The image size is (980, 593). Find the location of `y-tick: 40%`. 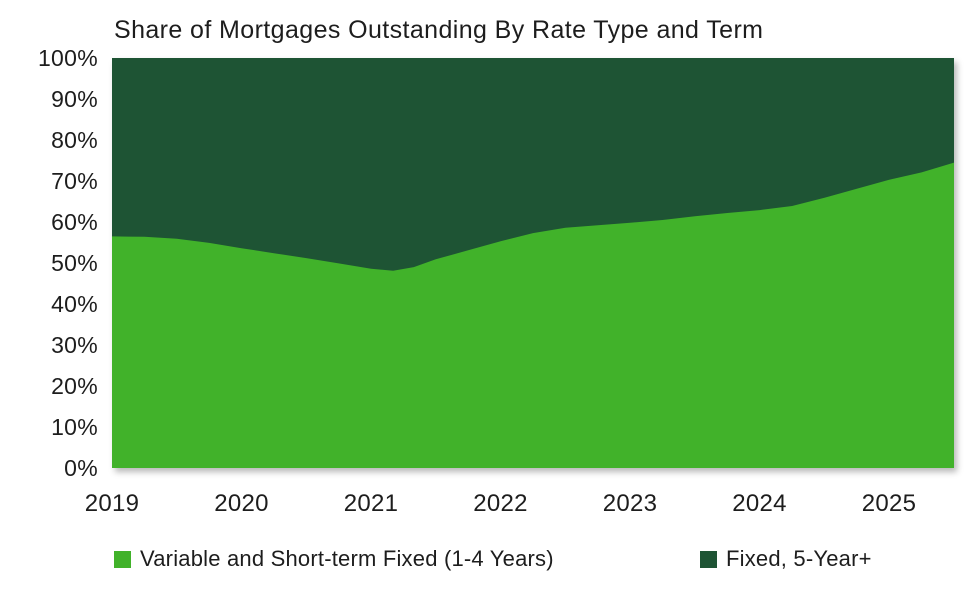

y-tick: 40% is located at coordinates (74, 304).